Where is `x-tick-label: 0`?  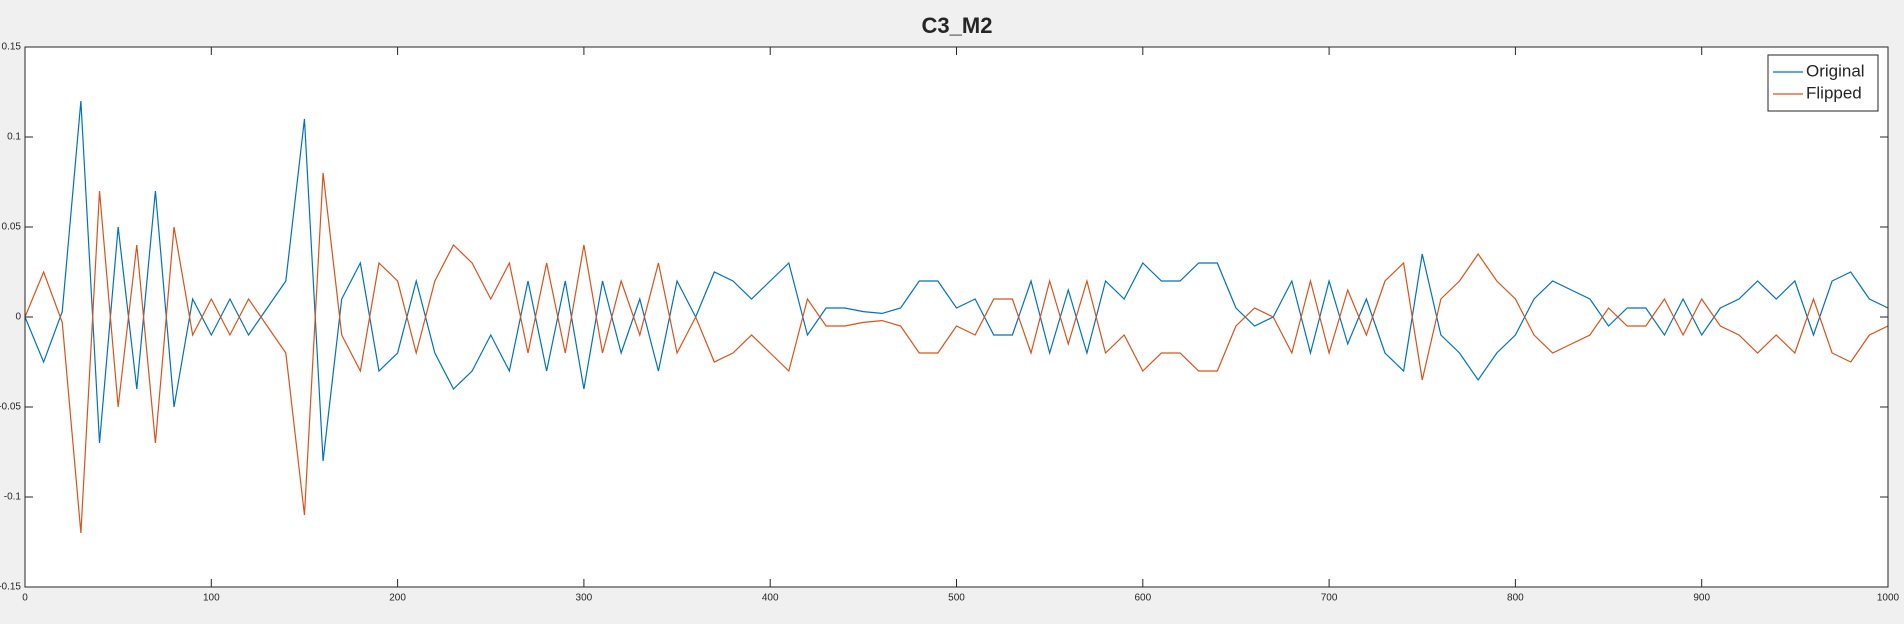 x-tick-label: 0 is located at coordinates (25, 598).